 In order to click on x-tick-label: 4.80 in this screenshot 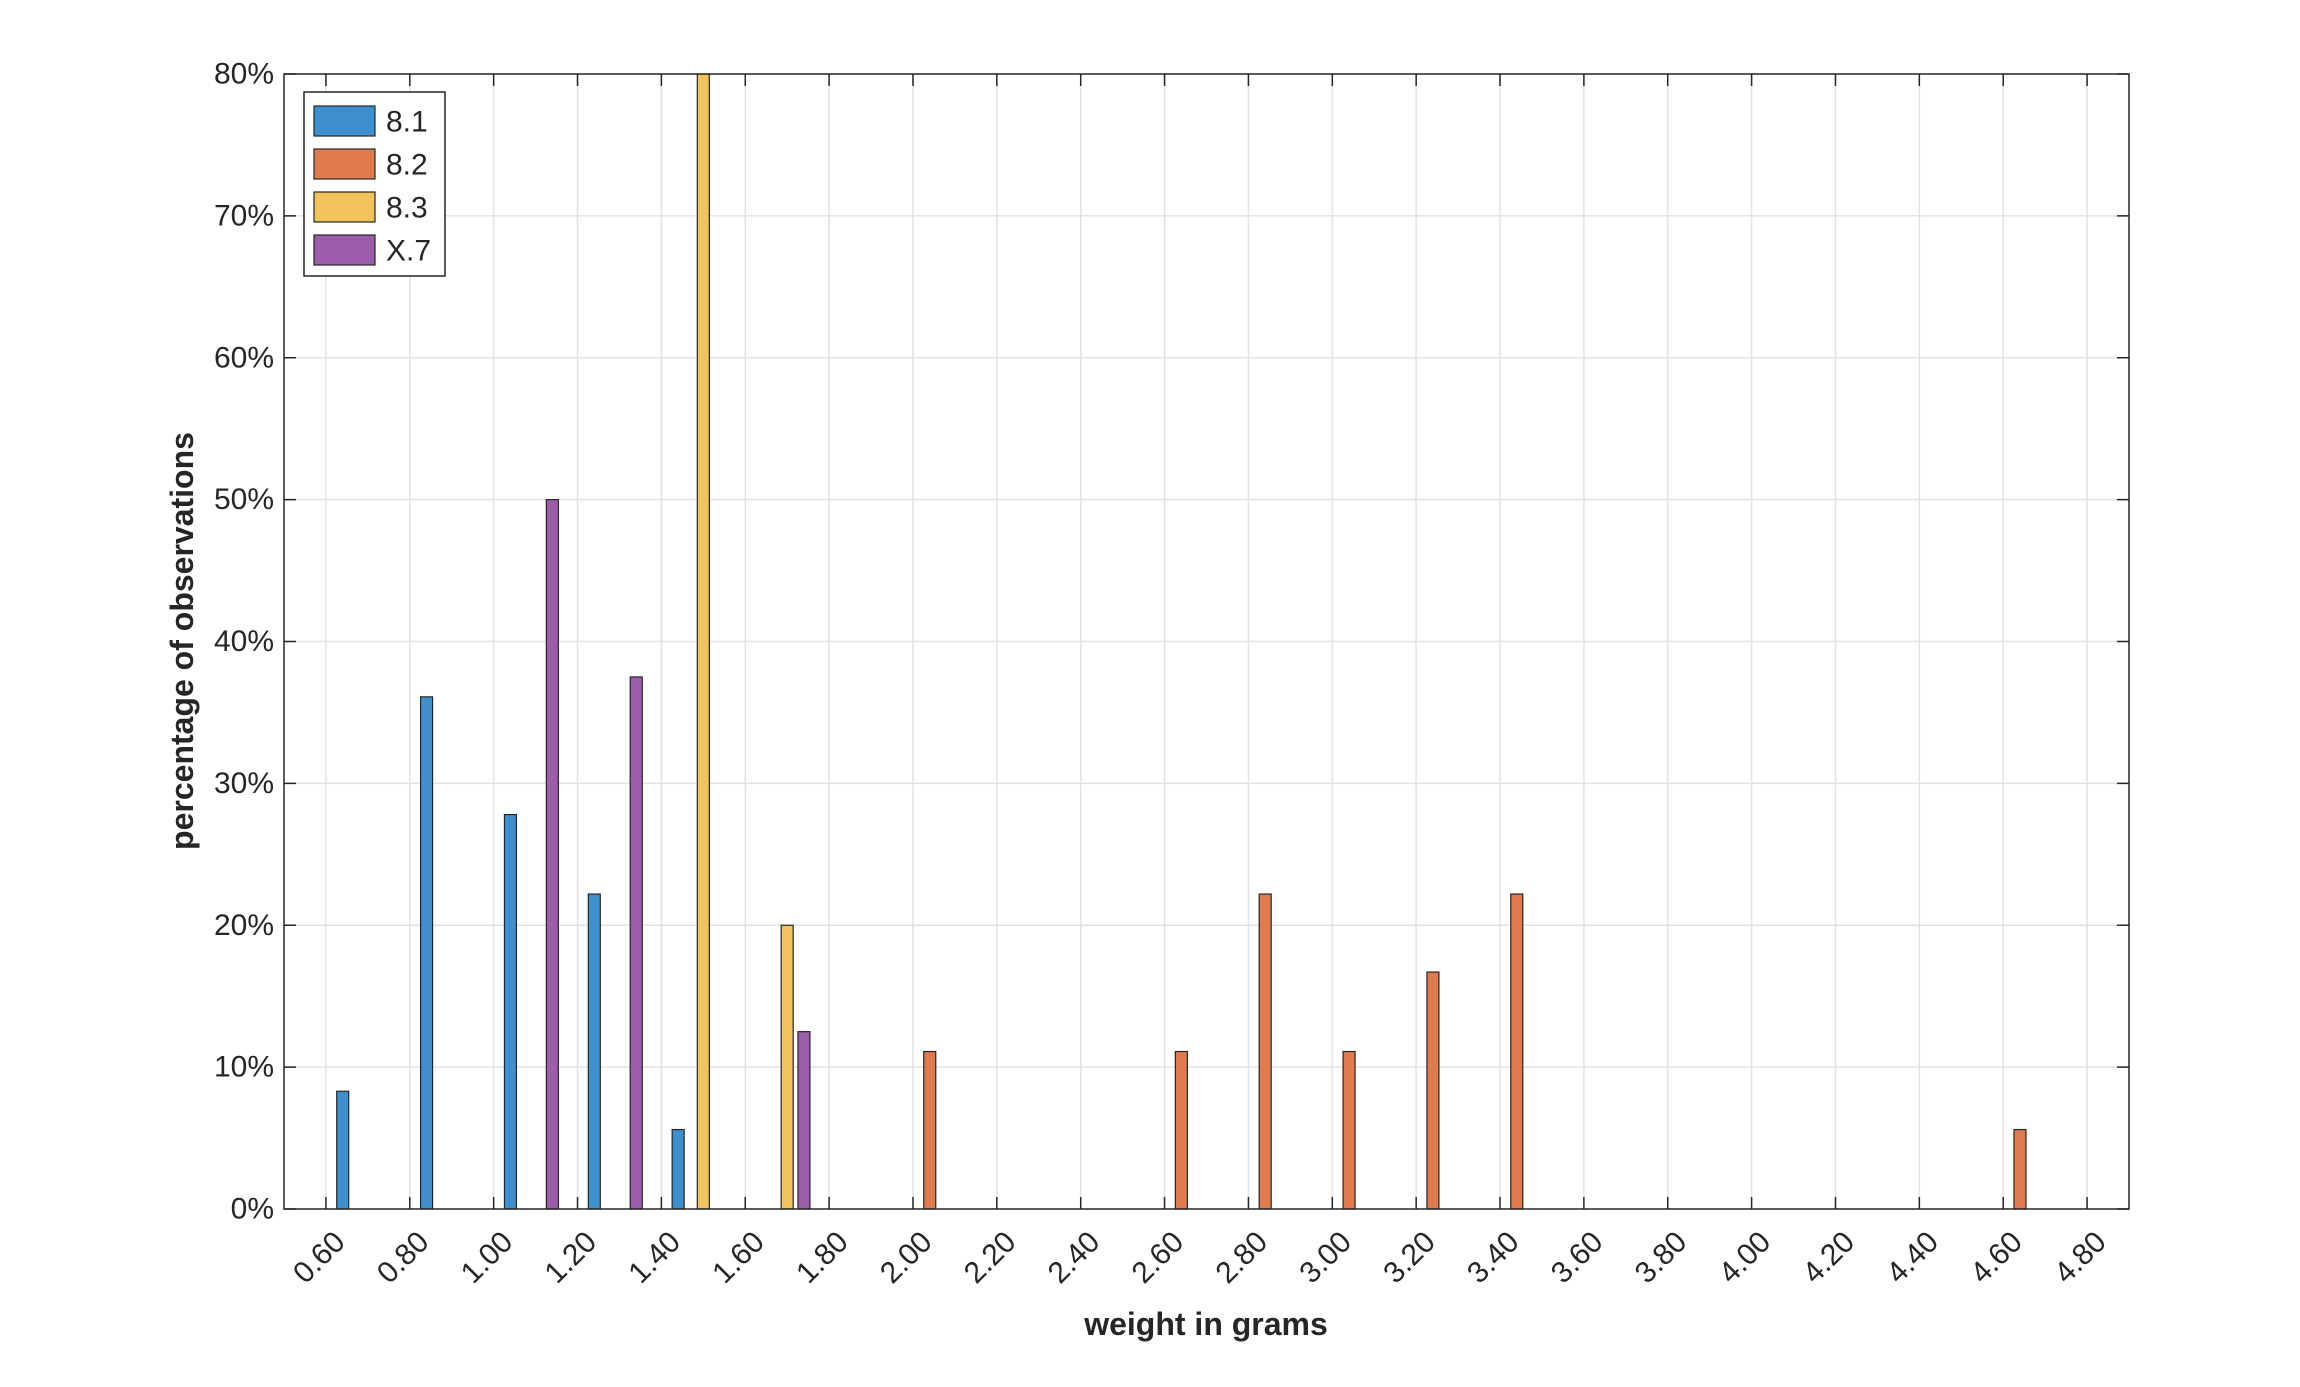, I will do `click(2080, 1257)`.